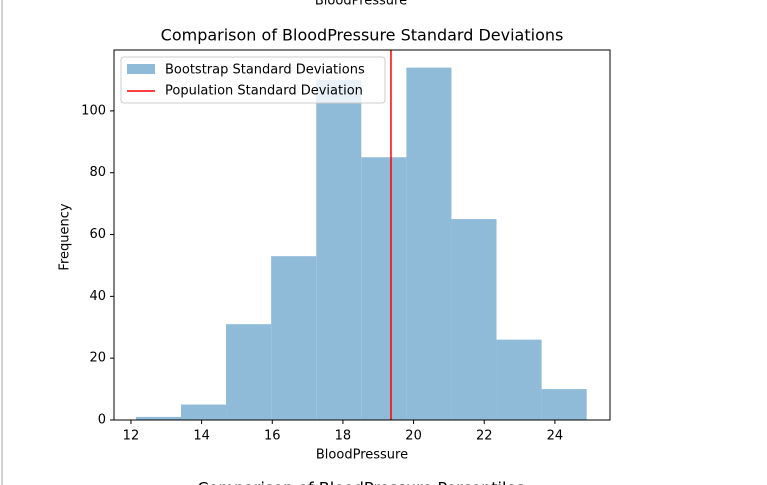 The image size is (767, 485). I want to click on legend-swatch, so click(141, 69).